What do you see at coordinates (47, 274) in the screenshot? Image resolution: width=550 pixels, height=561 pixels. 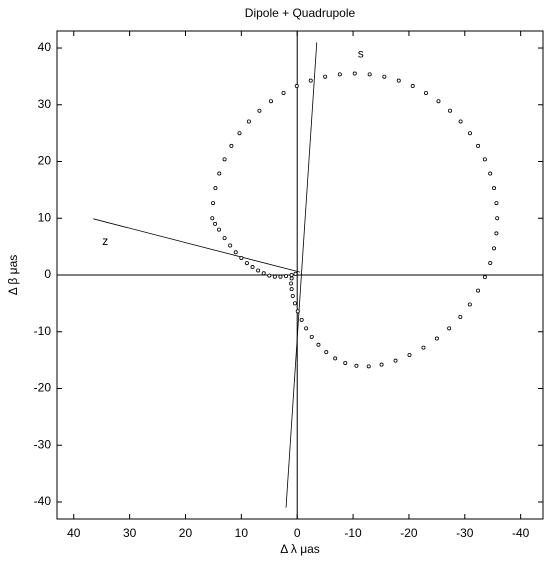 I see `y-tick-label: 0` at bounding box center [47, 274].